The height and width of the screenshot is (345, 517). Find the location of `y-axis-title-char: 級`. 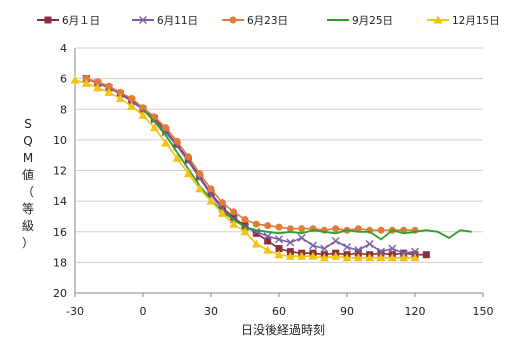

y-axis-title-char: 級 is located at coordinates (28, 226).